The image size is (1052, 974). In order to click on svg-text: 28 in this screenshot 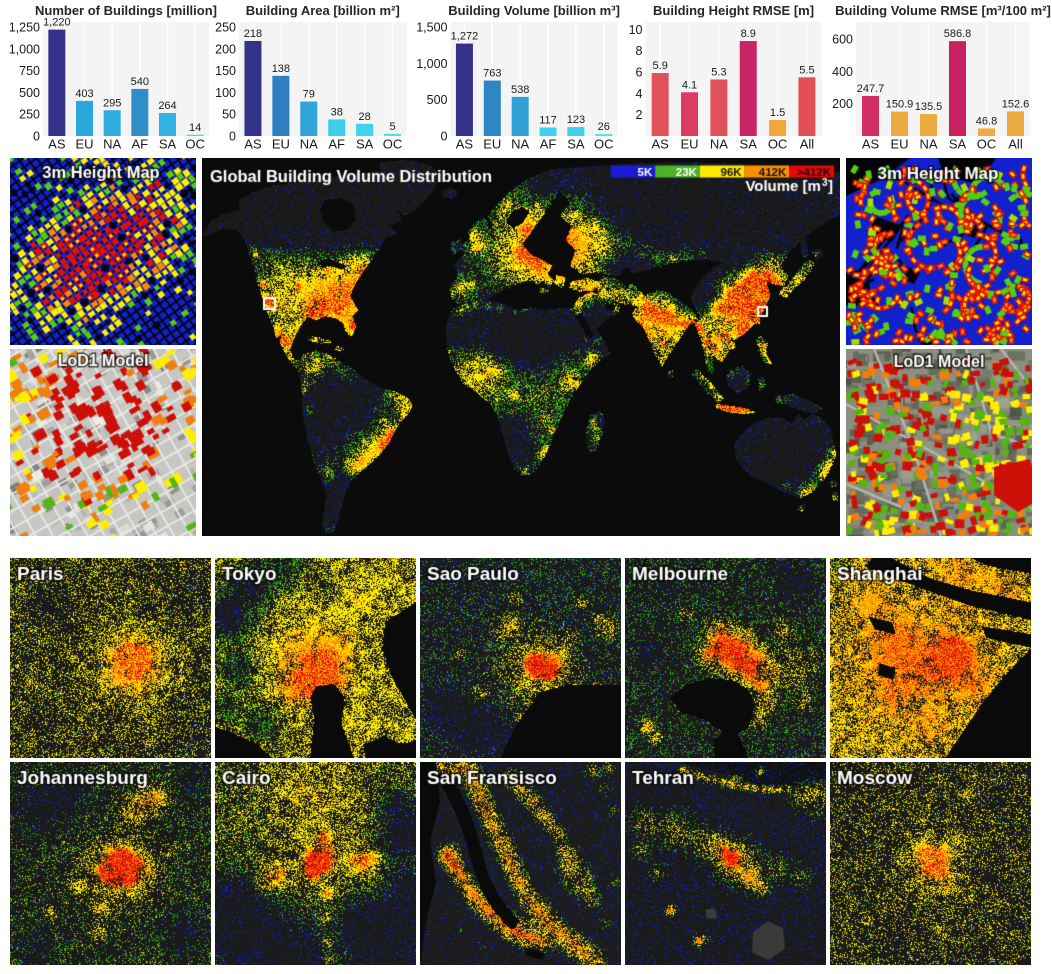, I will do `click(365, 117)`.